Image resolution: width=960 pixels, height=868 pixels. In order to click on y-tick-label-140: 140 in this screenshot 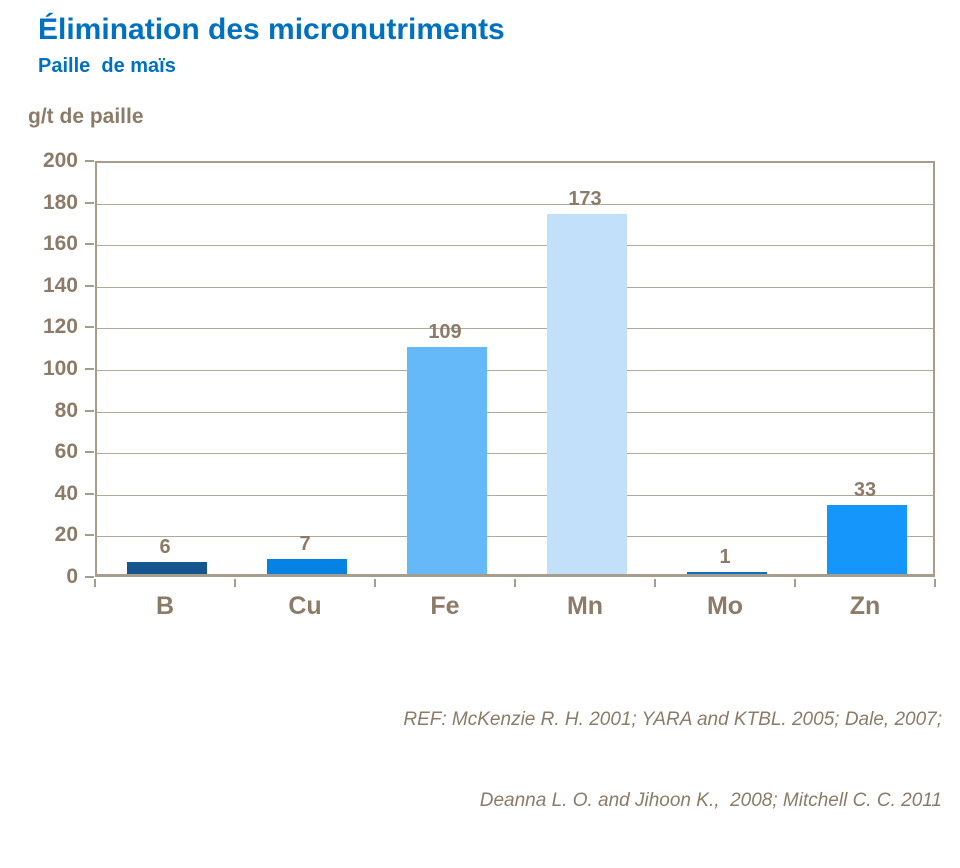, I will do `click(60, 285)`.